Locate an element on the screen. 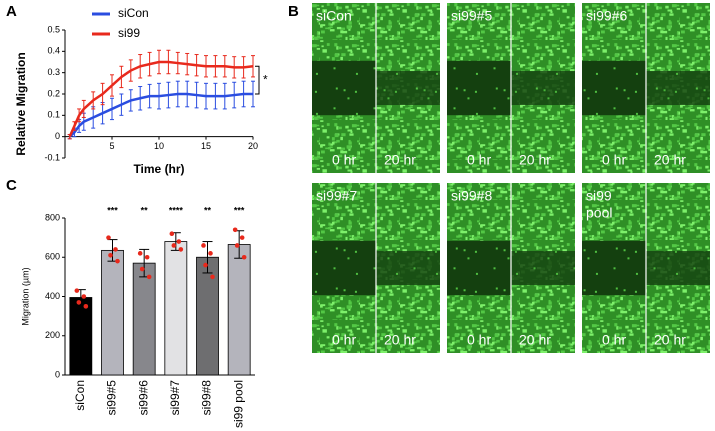 Image resolution: width=715 pixels, height=431 pixels. y-tick-label: 0.5 is located at coordinates (53, 29).